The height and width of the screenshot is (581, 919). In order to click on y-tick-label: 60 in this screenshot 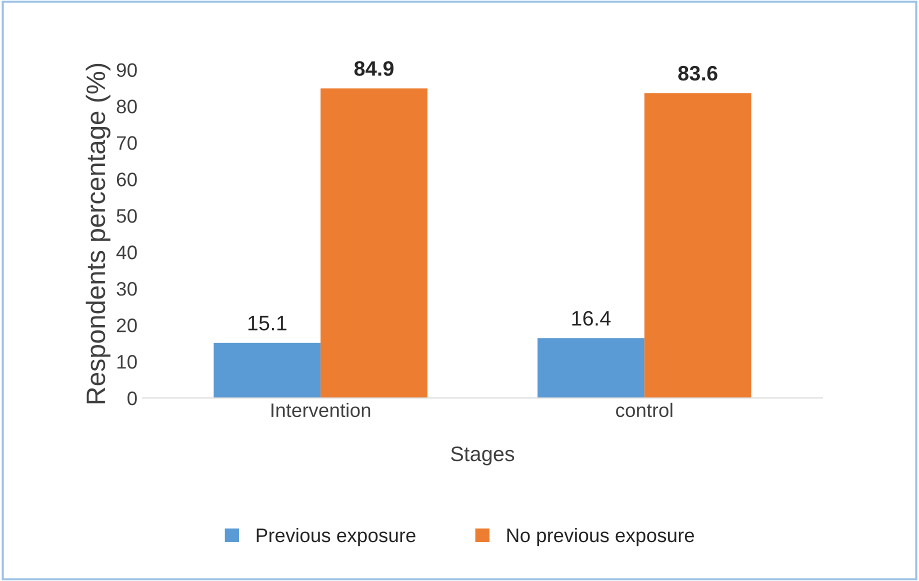, I will do `click(126, 179)`.